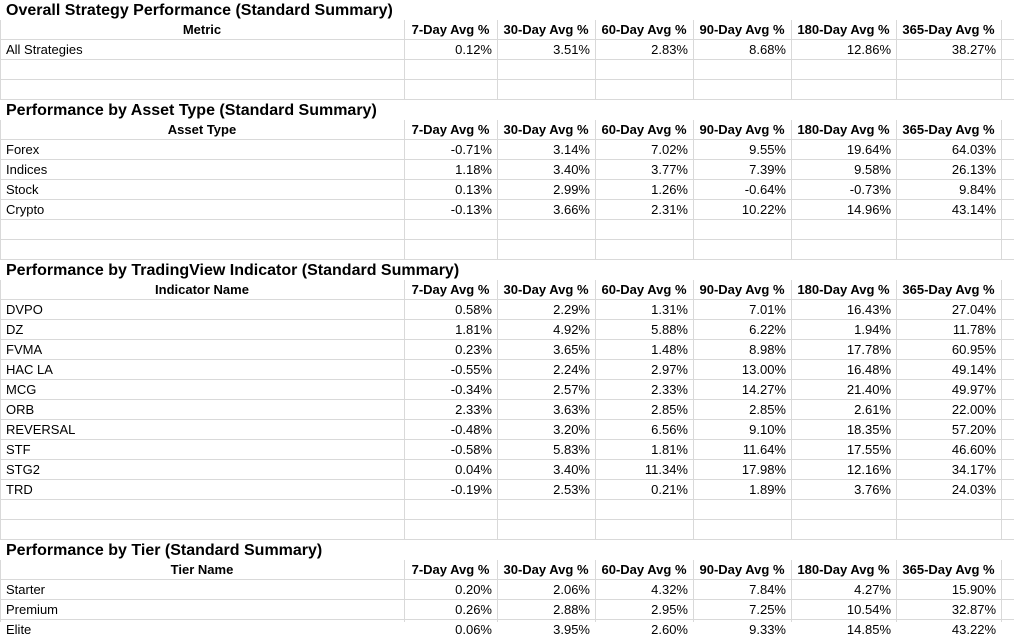  Describe the element at coordinates (973, 309) in the screenshot. I see `value-cell: 27.04%` at that location.